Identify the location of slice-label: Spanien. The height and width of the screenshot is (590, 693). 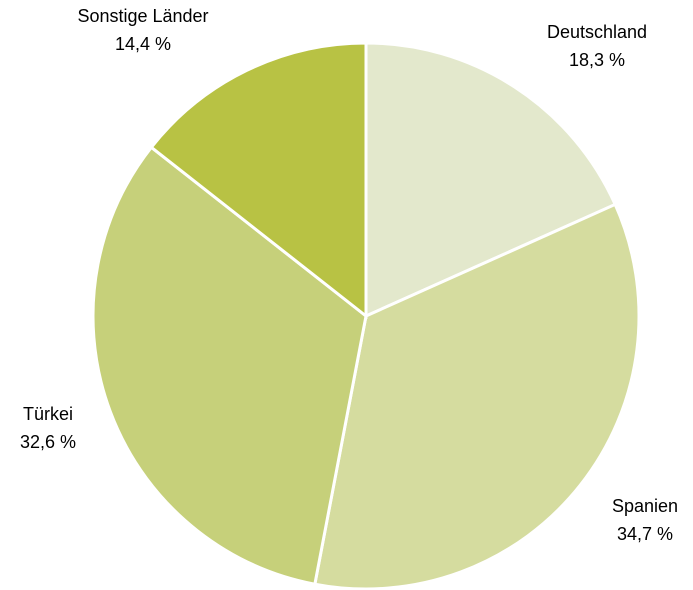
(645, 506).